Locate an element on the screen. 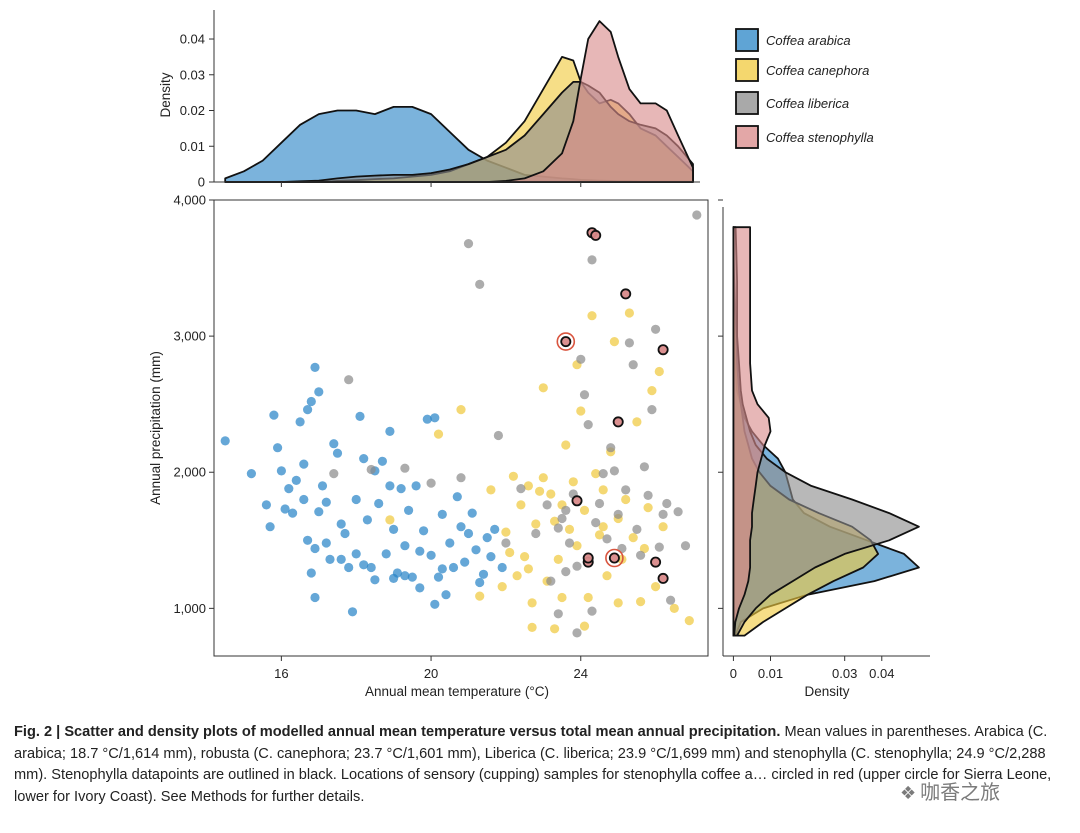 This screenshot has width=1080, height=833. right-density-axes: 0 0.01 0.03 0.04 is located at coordinates (824, 440).